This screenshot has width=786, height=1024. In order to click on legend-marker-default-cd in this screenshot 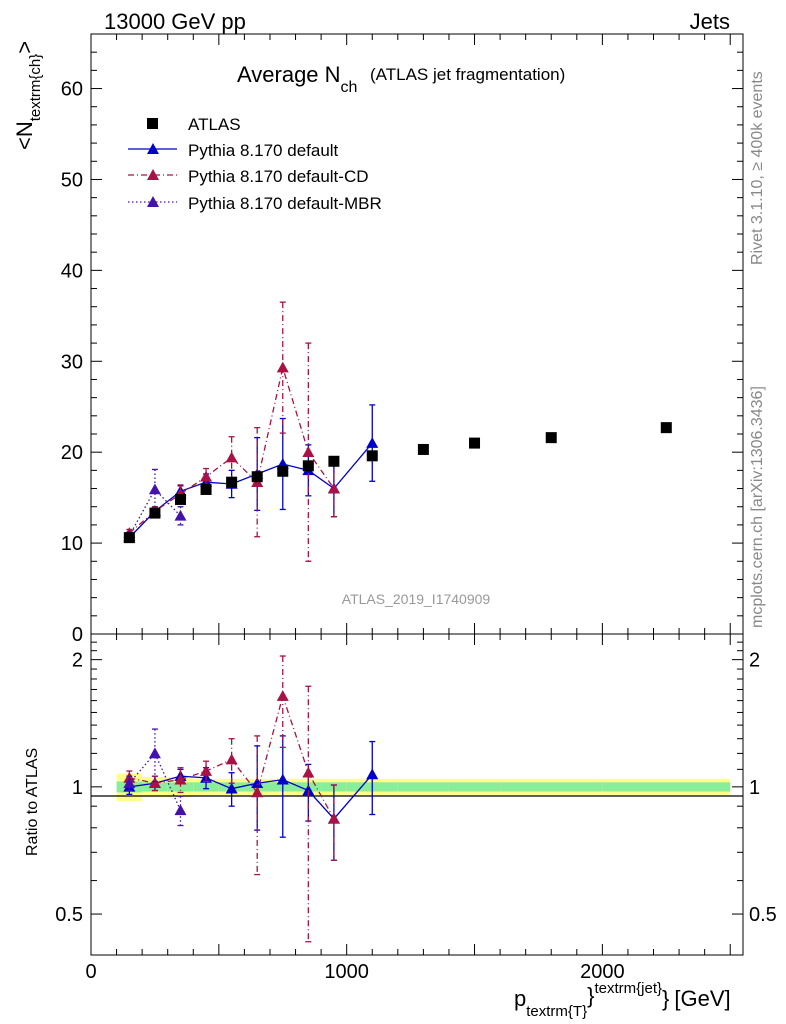, I will do `click(153, 174)`.